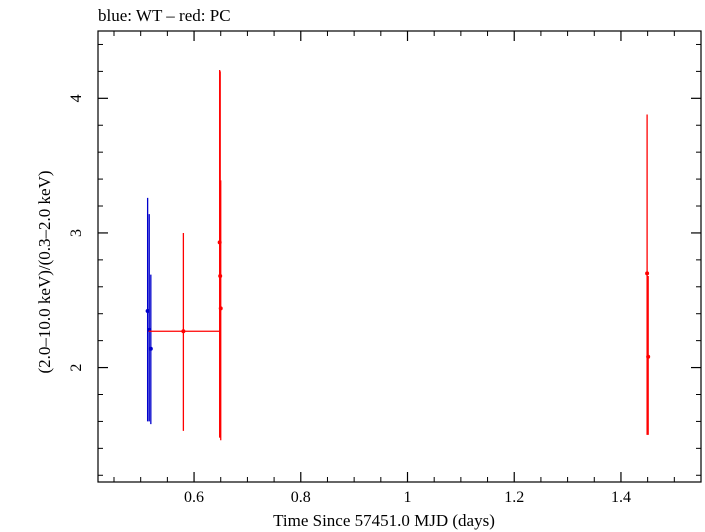  Describe the element at coordinates (514, 497) in the screenshot. I see `x-tick-label: 1.2` at that location.